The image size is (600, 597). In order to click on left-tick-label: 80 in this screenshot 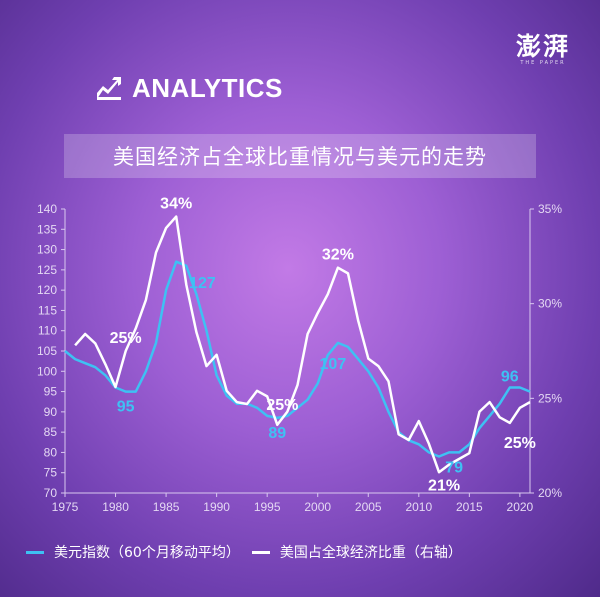, I will do `click(51, 452)`.